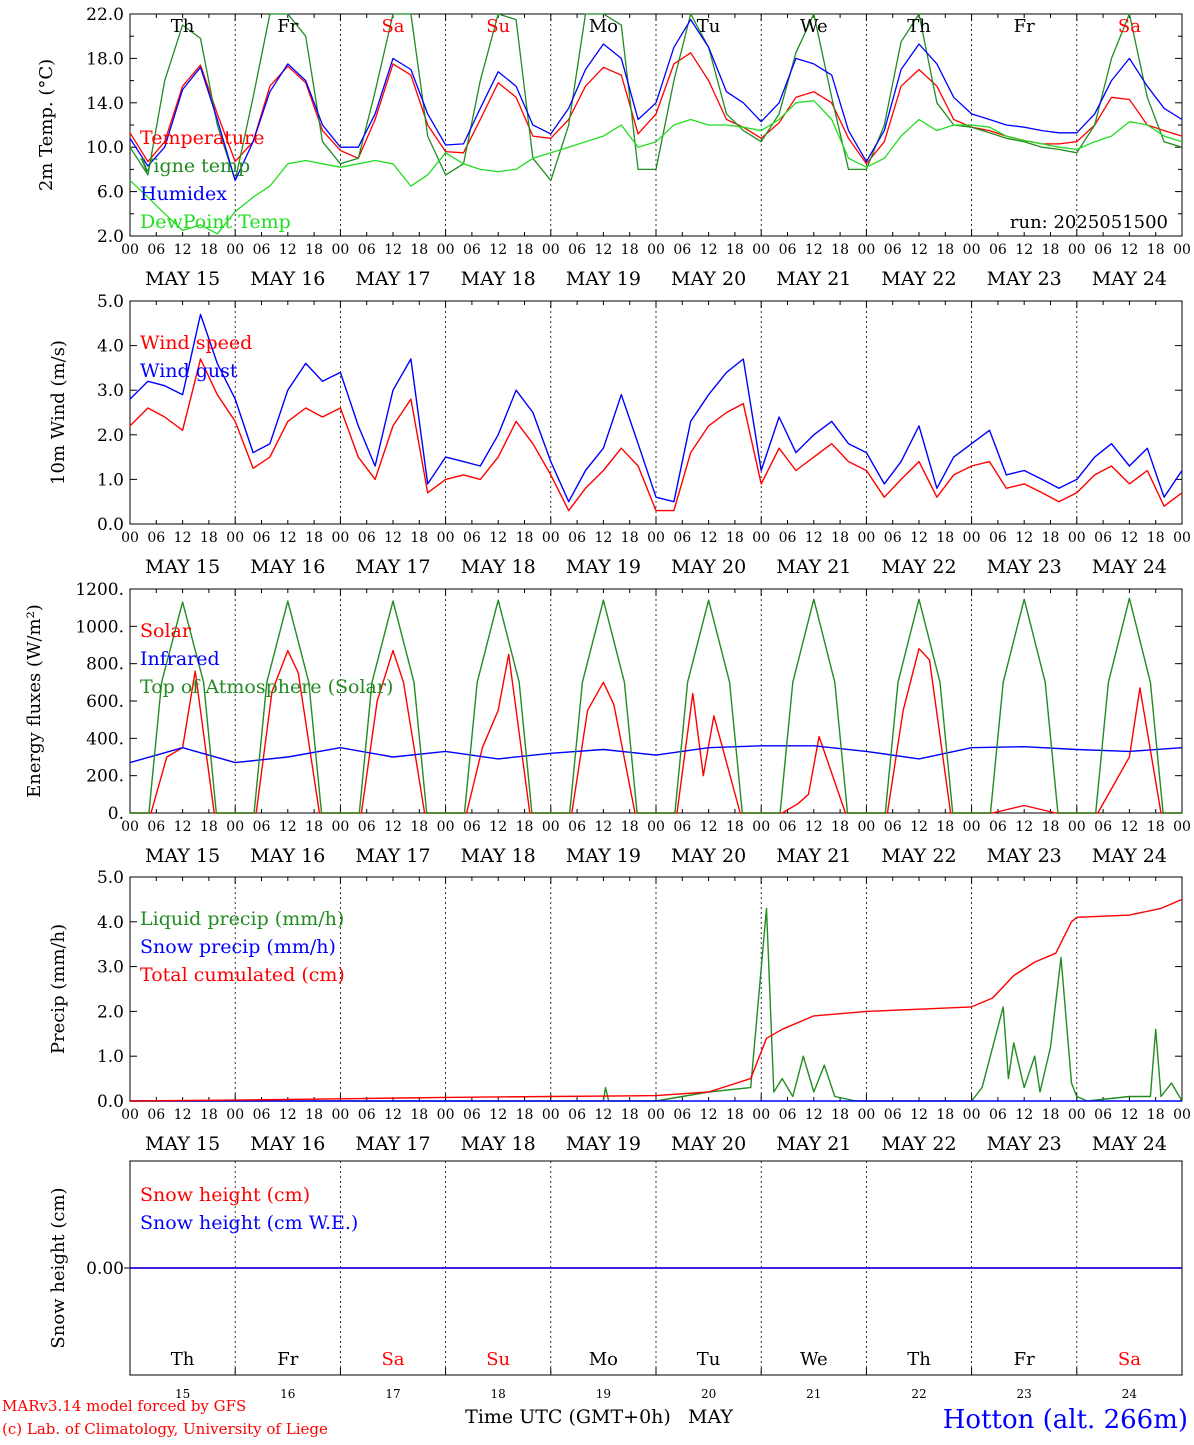  I want to click on panel-2-hour-label: 12, so click(1024, 538).